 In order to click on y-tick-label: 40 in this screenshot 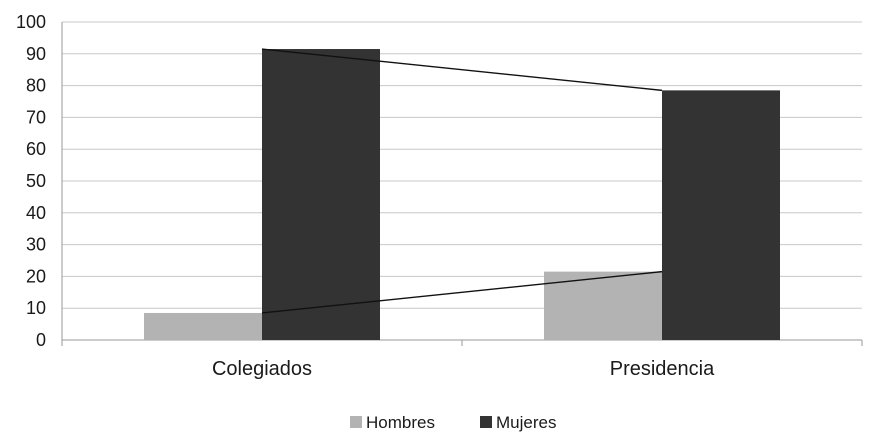, I will do `click(36, 213)`.